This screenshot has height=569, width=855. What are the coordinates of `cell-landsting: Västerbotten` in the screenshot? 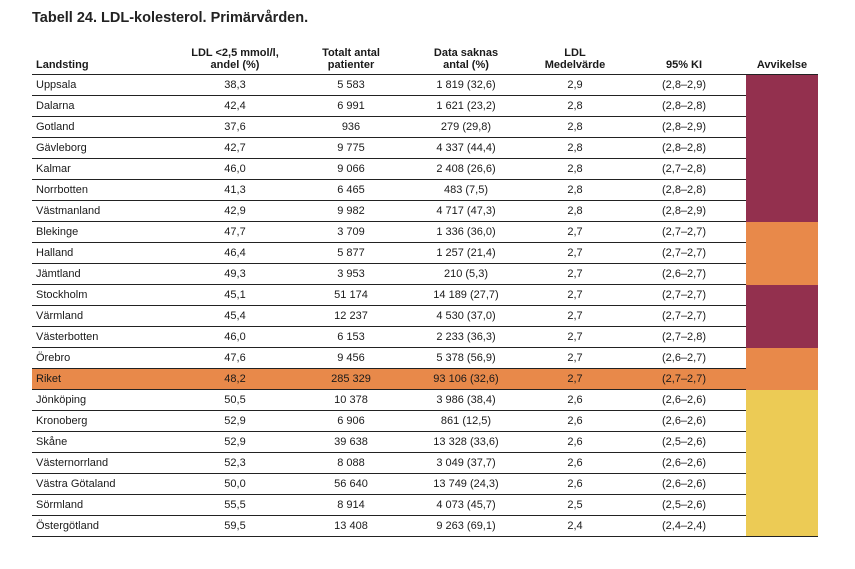 It's located at (102, 337).